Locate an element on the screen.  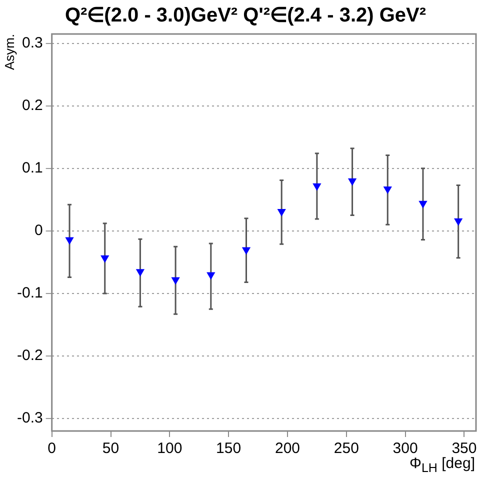
x-tick-label: 0 is located at coordinates (52, 449).